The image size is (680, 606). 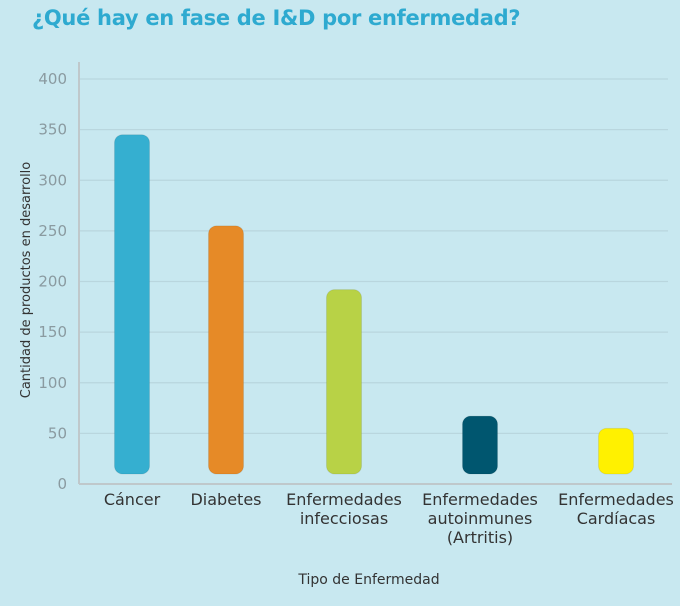 I want to click on y-tick-label: 0, so click(x=62, y=484).